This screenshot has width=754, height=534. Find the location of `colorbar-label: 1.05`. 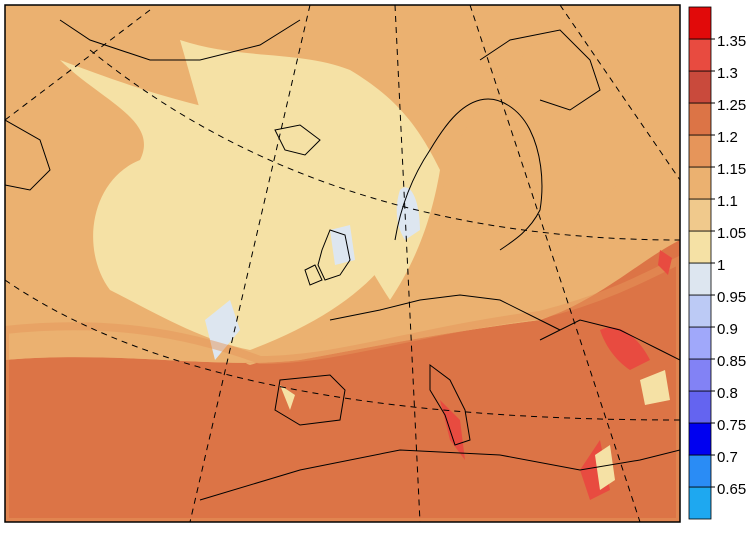

colorbar-label: 1.05 is located at coordinates (731, 233).